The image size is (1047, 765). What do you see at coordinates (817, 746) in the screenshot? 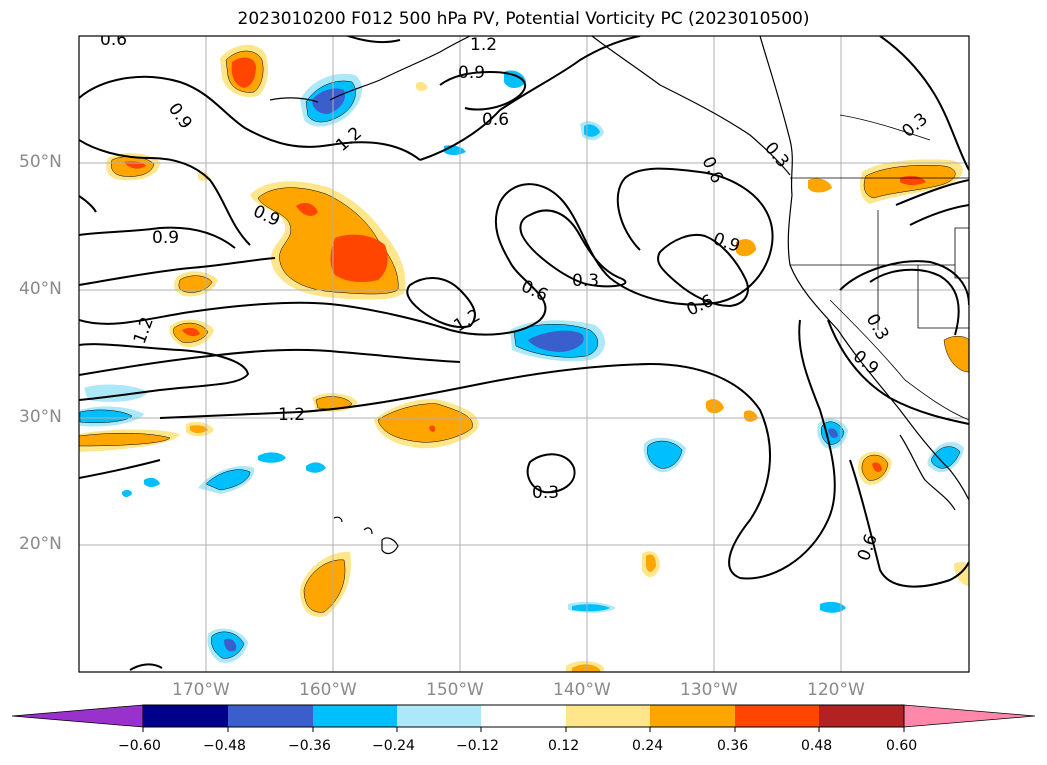
I see `colorbar-tick-label: 0.48` at bounding box center [817, 746].